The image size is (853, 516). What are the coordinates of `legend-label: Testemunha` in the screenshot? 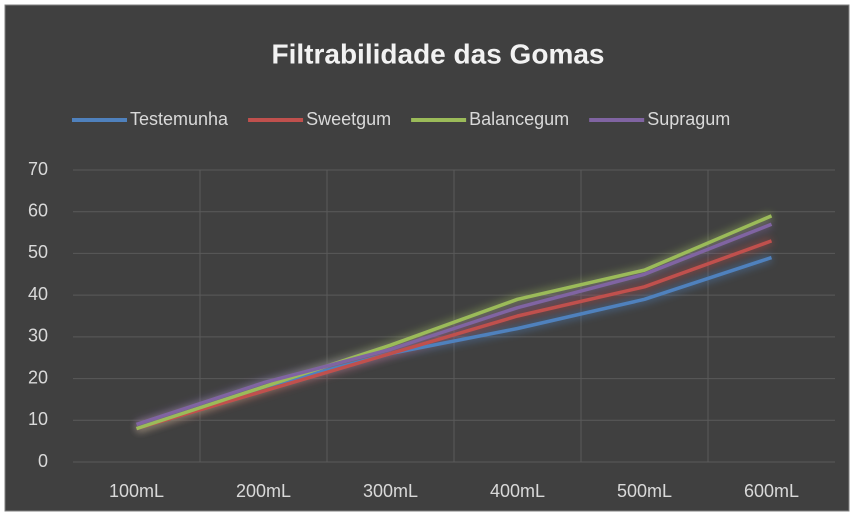 It's located at (179, 119).